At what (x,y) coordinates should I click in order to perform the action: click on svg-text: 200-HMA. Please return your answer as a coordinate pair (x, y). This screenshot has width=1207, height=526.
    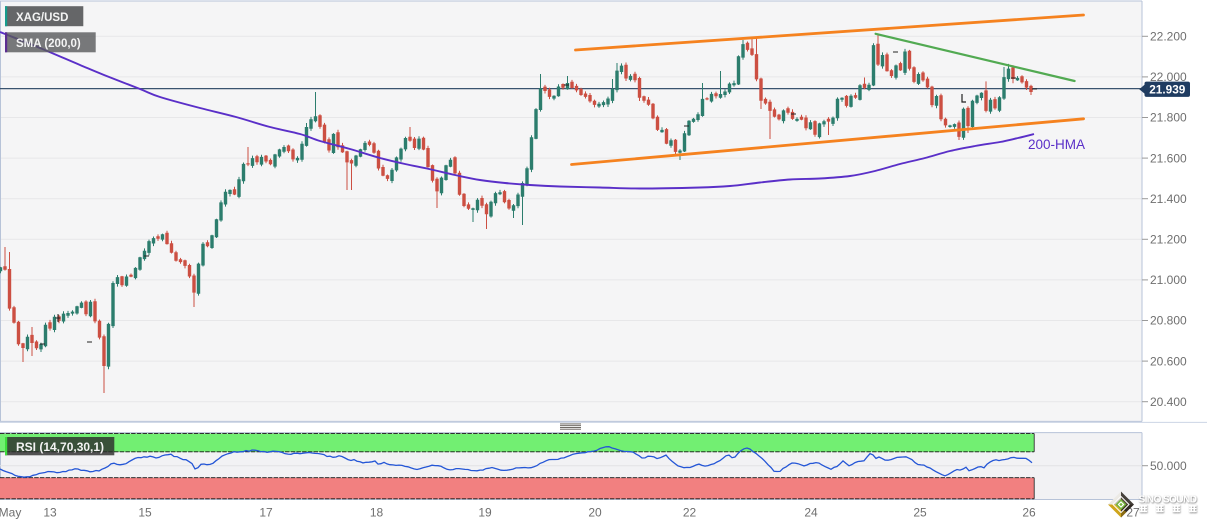
    Looking at the image, I should click on (1056, 144).